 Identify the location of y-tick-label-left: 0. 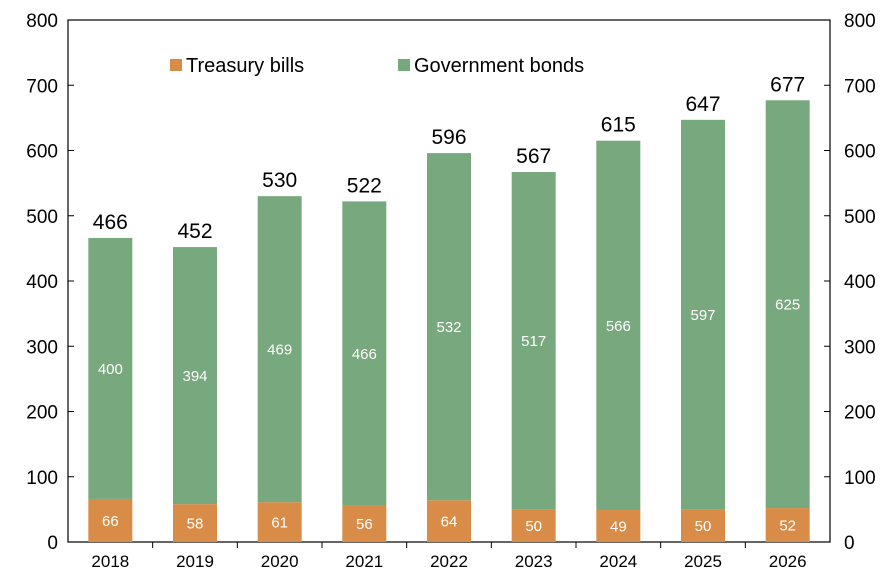
(52, 543).